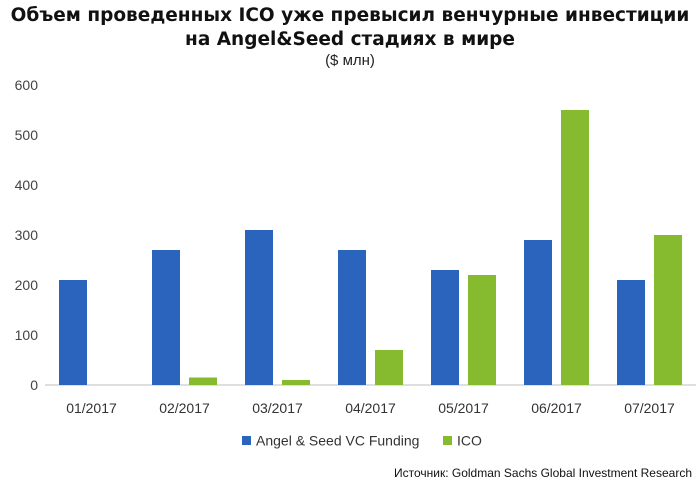  Describe the element at coordinates (350, 60) in the screenshot. I see `chart-subtitle: ($ млн)` at that location.